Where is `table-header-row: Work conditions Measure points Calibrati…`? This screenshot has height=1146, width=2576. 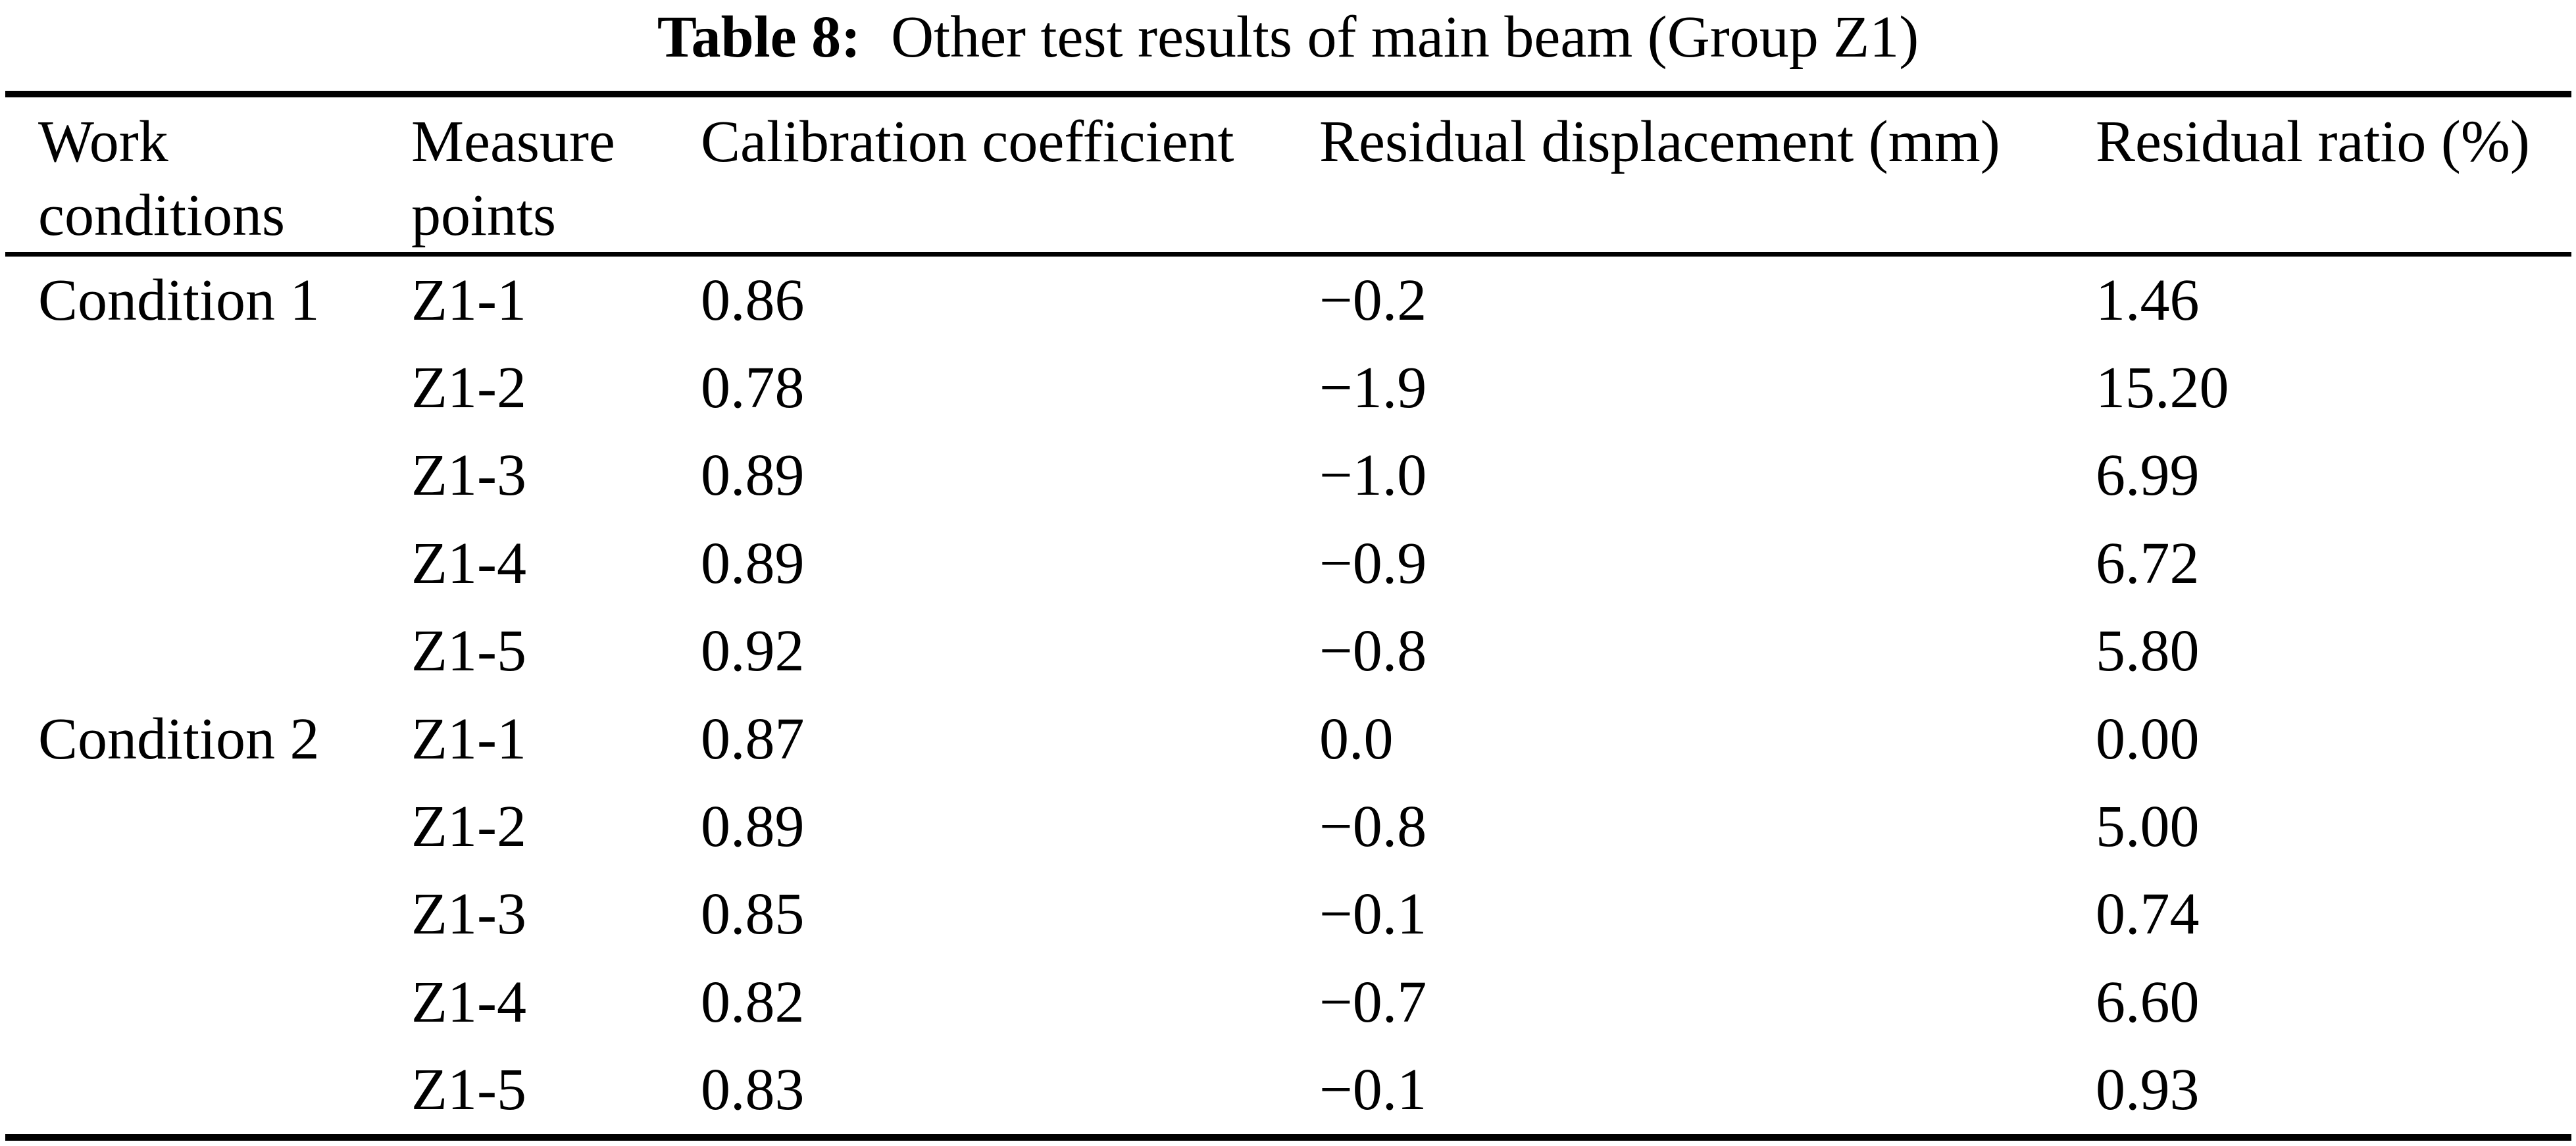
table-header-row: Work conditions Measure points Calibrati… is located at coordinates (1303, 174).